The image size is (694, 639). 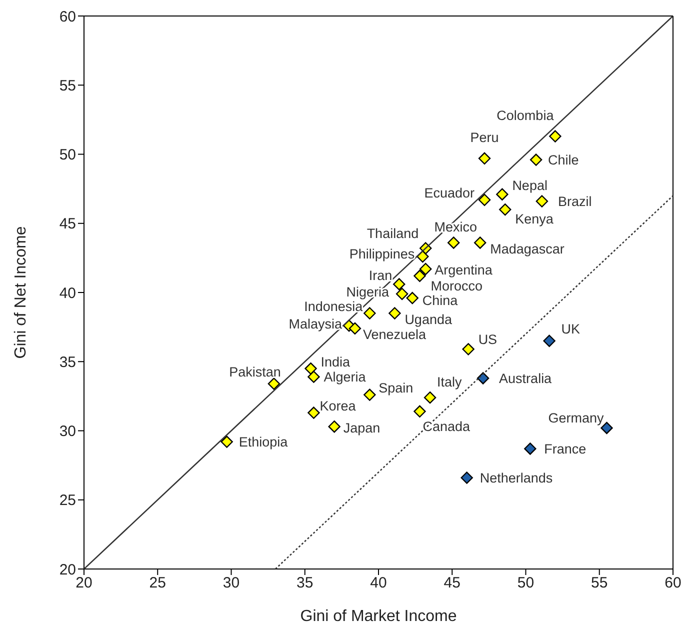 I want to click on annotation: Argentina, so click(x=463, y=270).